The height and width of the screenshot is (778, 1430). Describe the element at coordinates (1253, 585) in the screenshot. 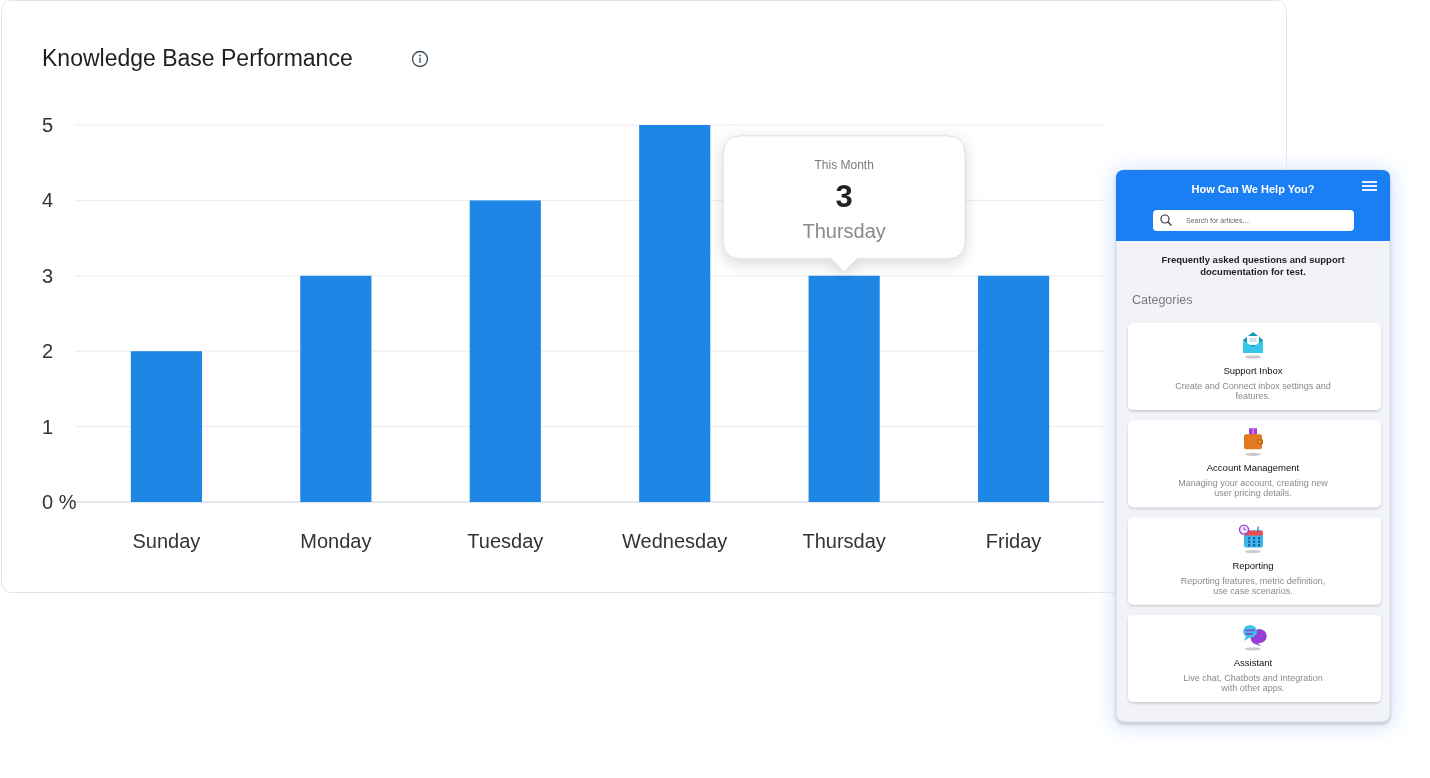

I see `text: Reporting features, metric definition, use case scenarios.` at that location.